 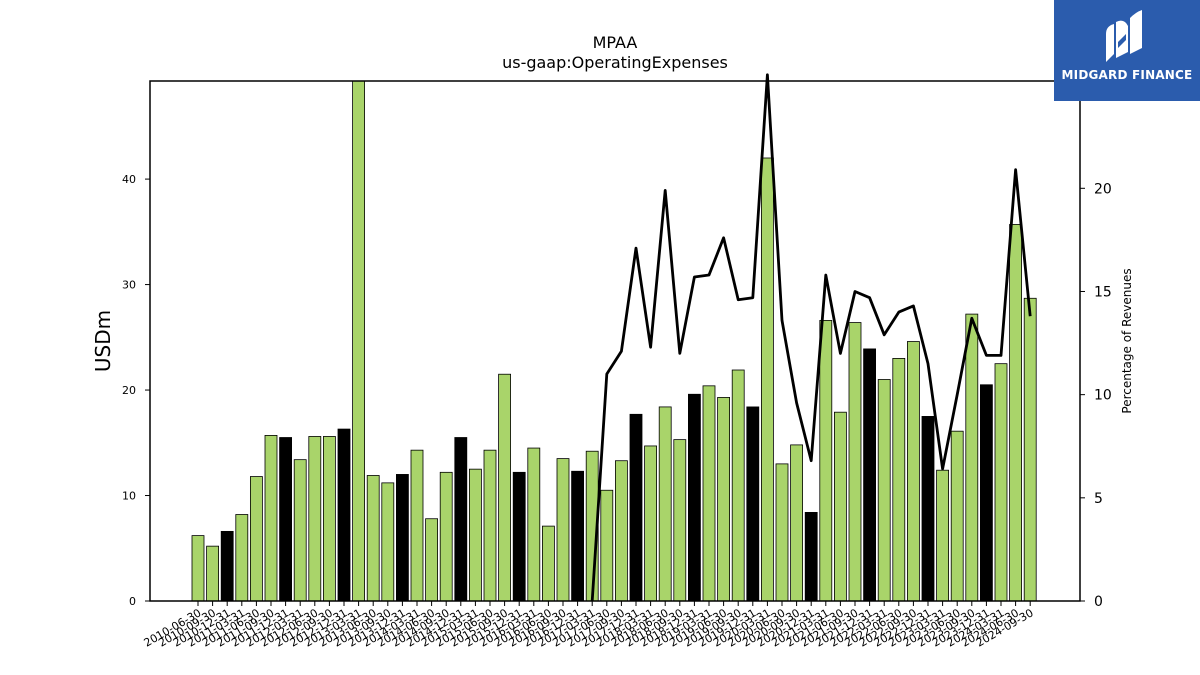 I want to click on chart-title: MPAA, so click(x=615, y=42).